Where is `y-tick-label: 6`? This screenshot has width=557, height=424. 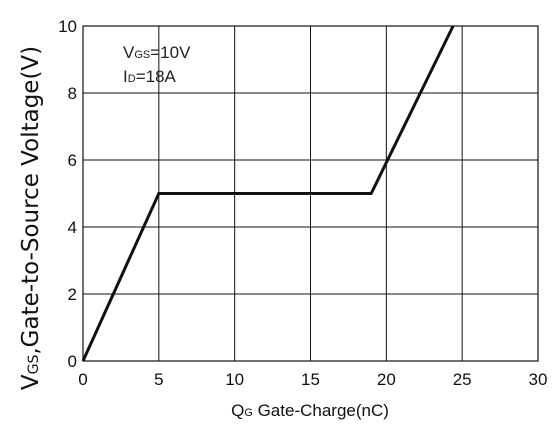 y-tick-label: 6 is located at coordinates (72, 160).